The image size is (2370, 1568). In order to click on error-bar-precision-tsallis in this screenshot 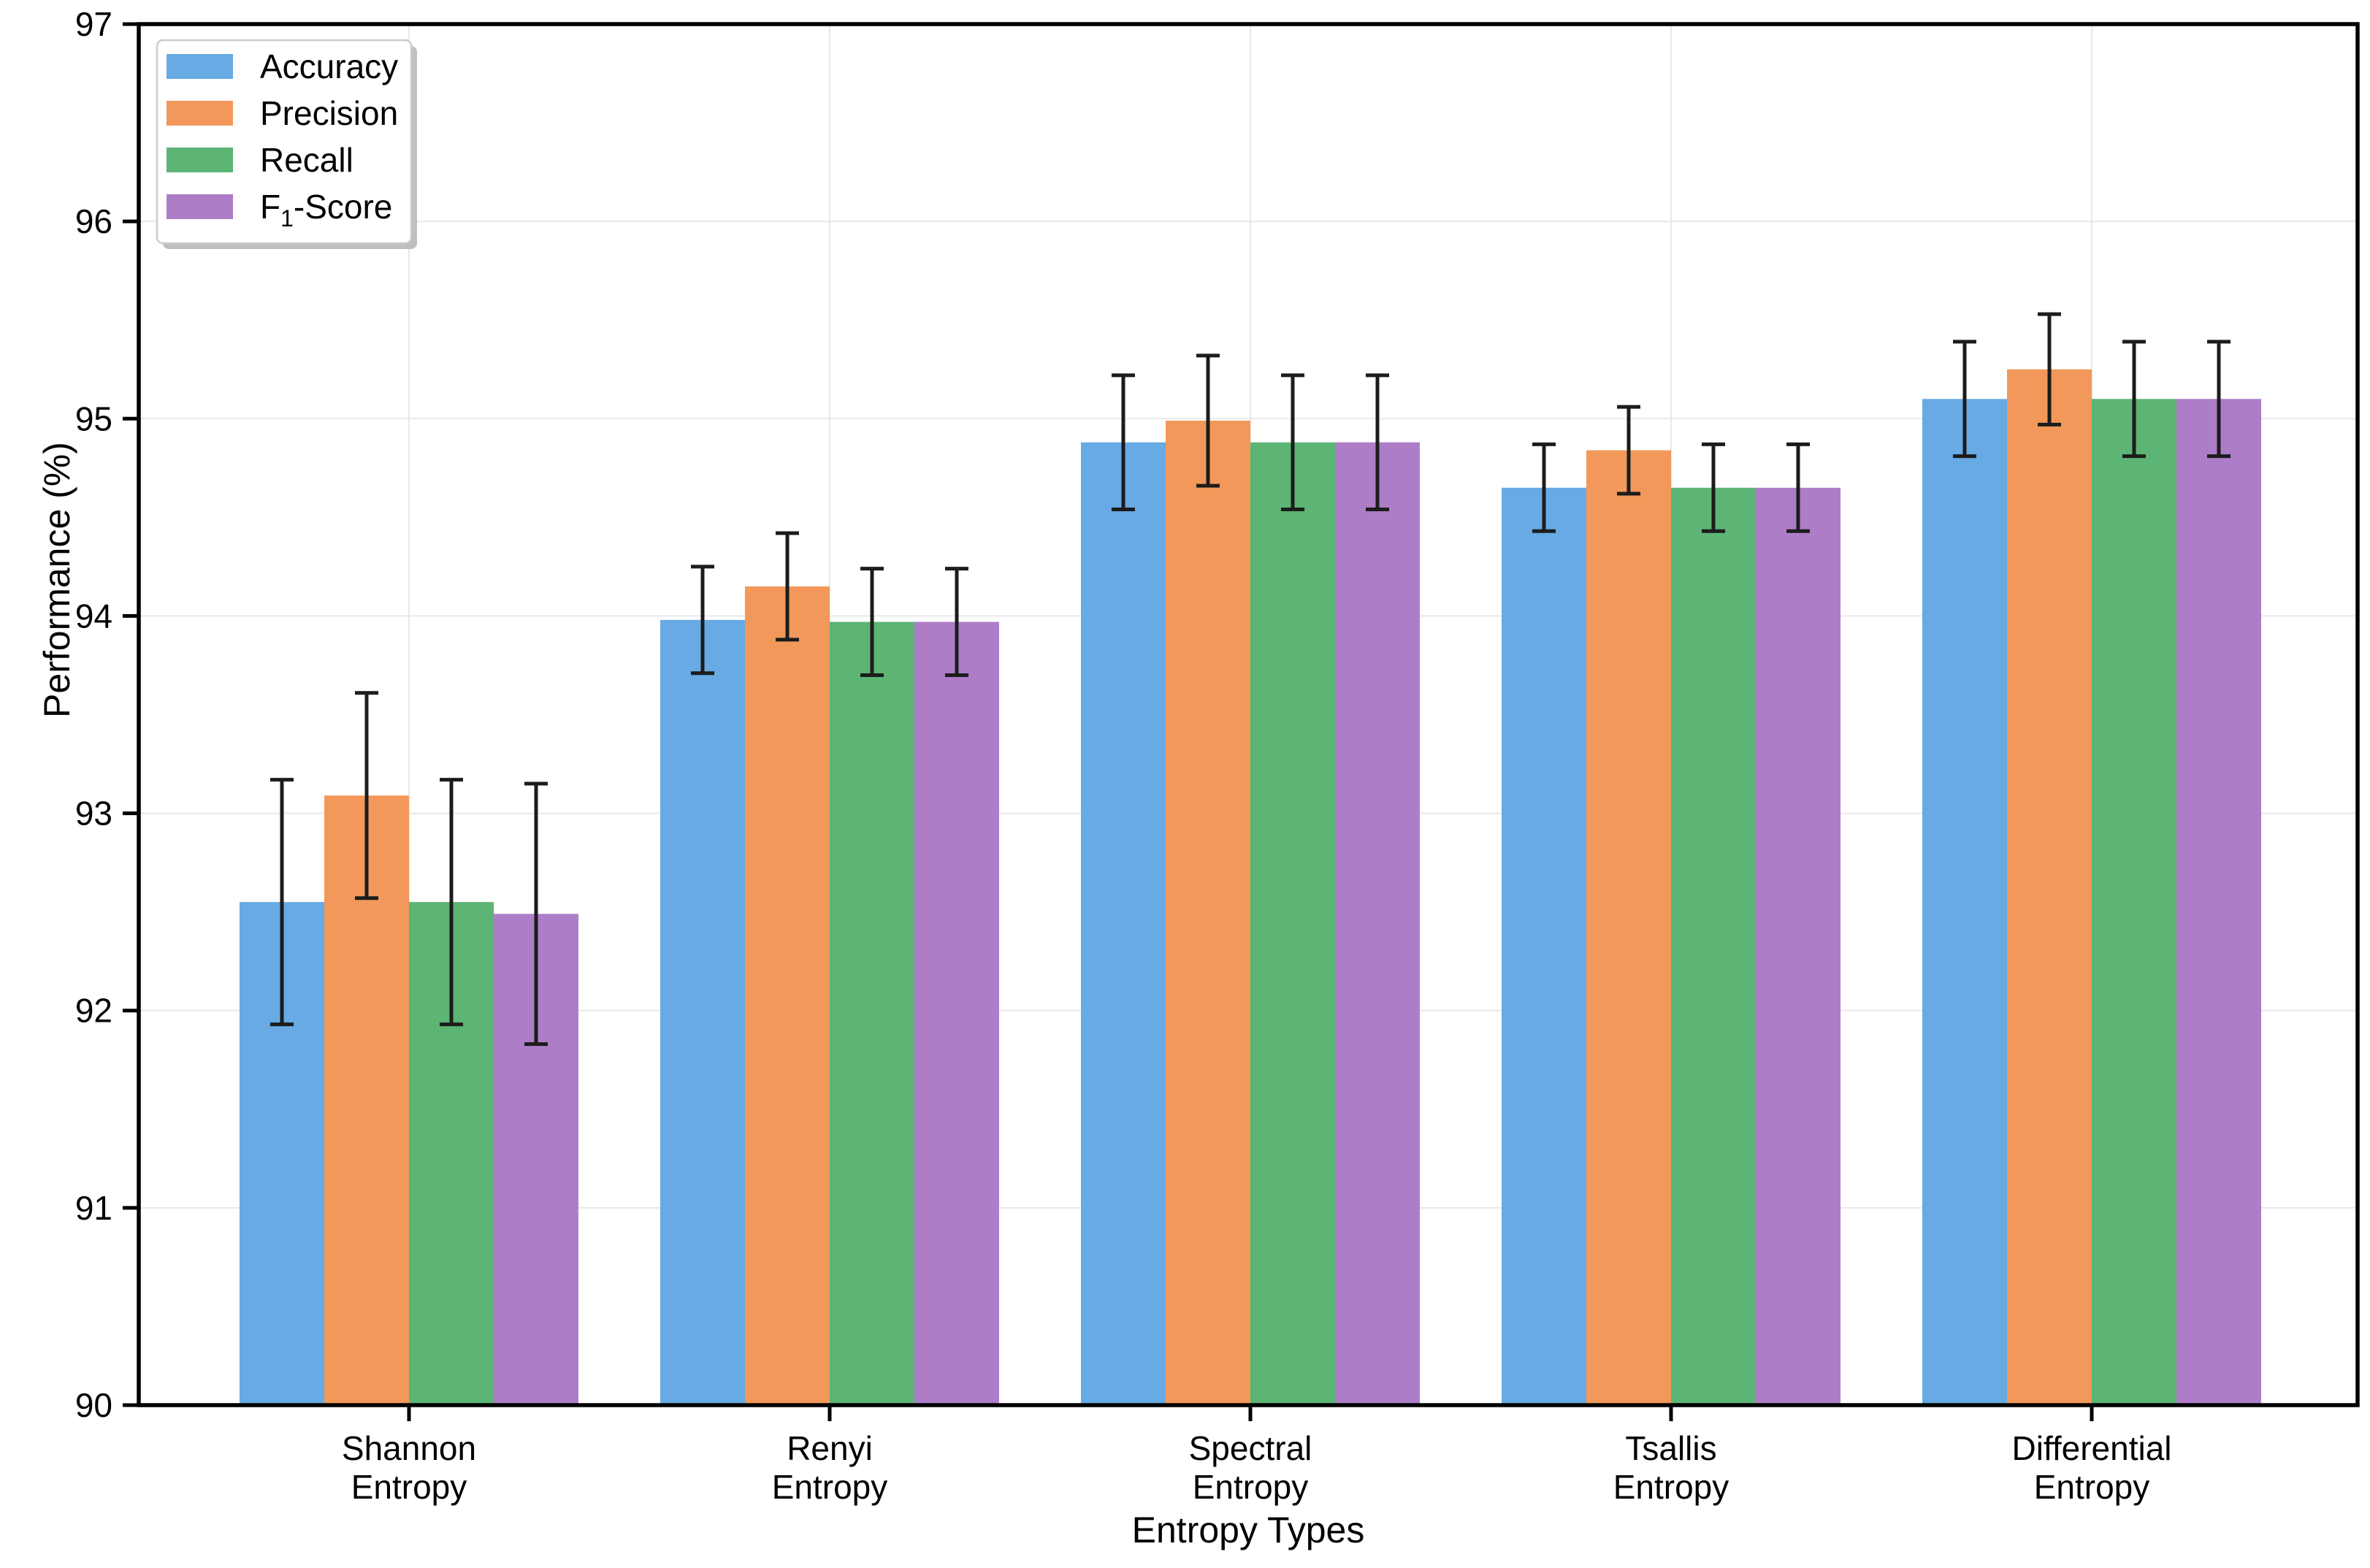, I will do `click(1628, 450)`.